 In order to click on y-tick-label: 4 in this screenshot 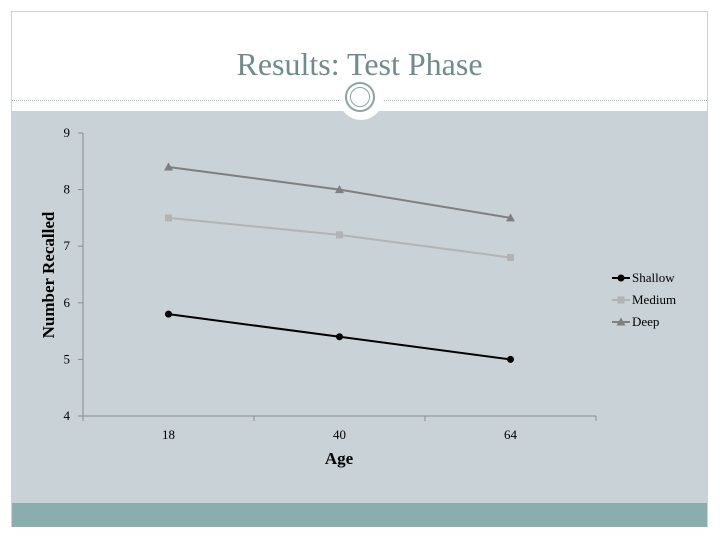, I will do `click(67, 415)`.